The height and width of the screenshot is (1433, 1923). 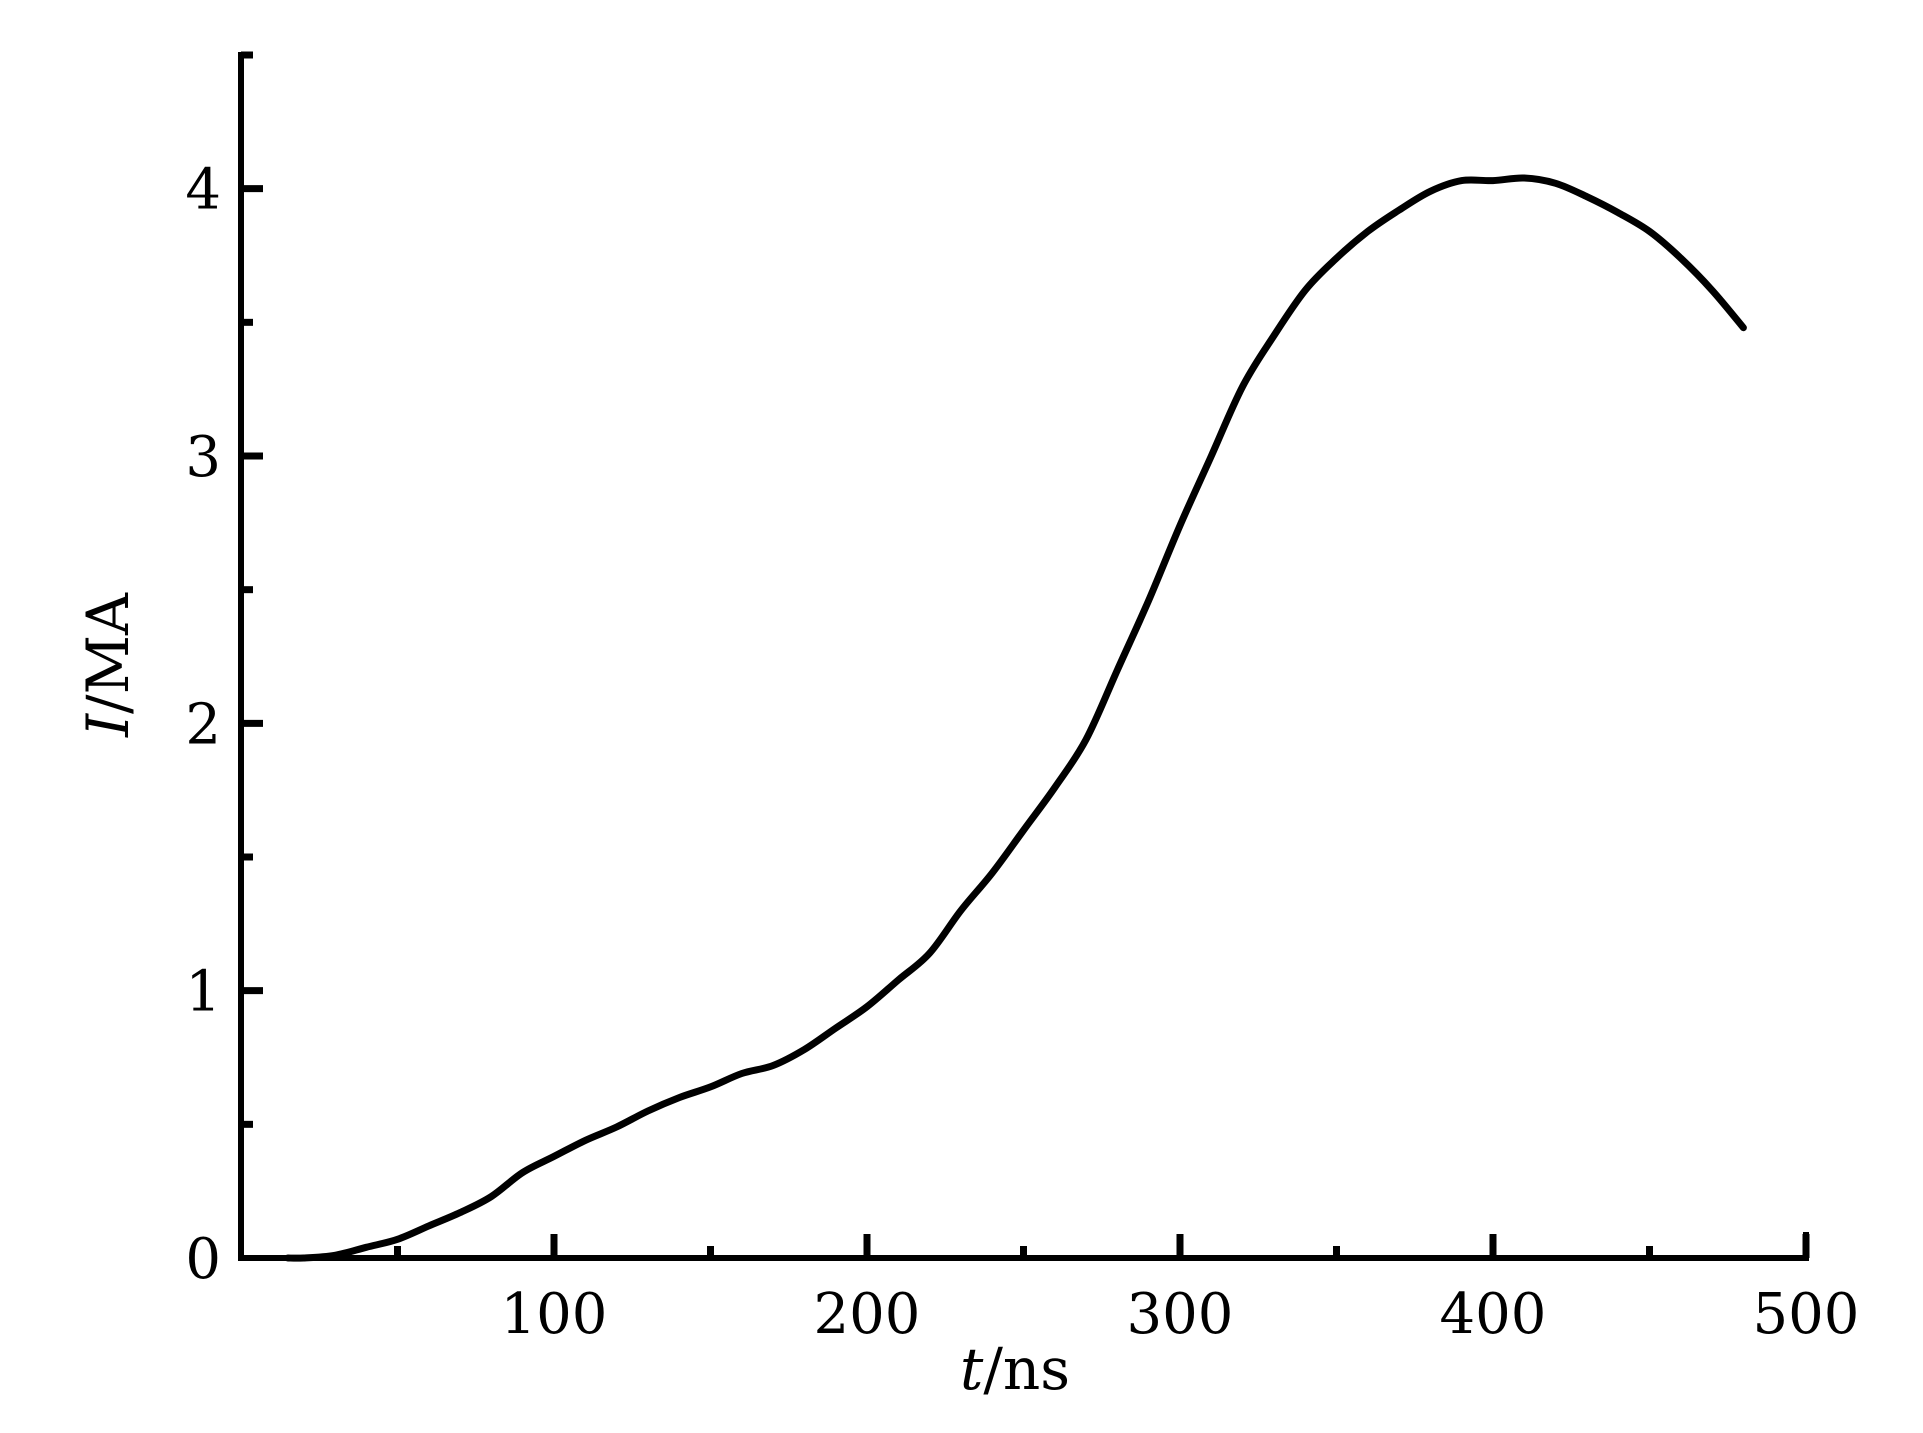 What do you see at coordinates (203, 457) in the screenshot?
I see `y-tick-label: 3` at bounding box center [203, 457].